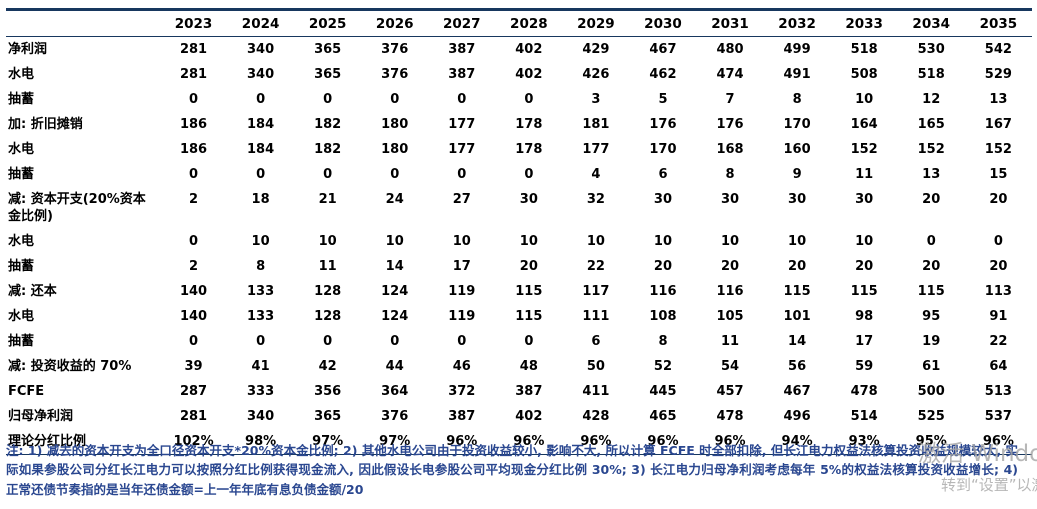 This screenshot has height=509, width=1037. I want to click on value-cell: 119, so click(462, 291).